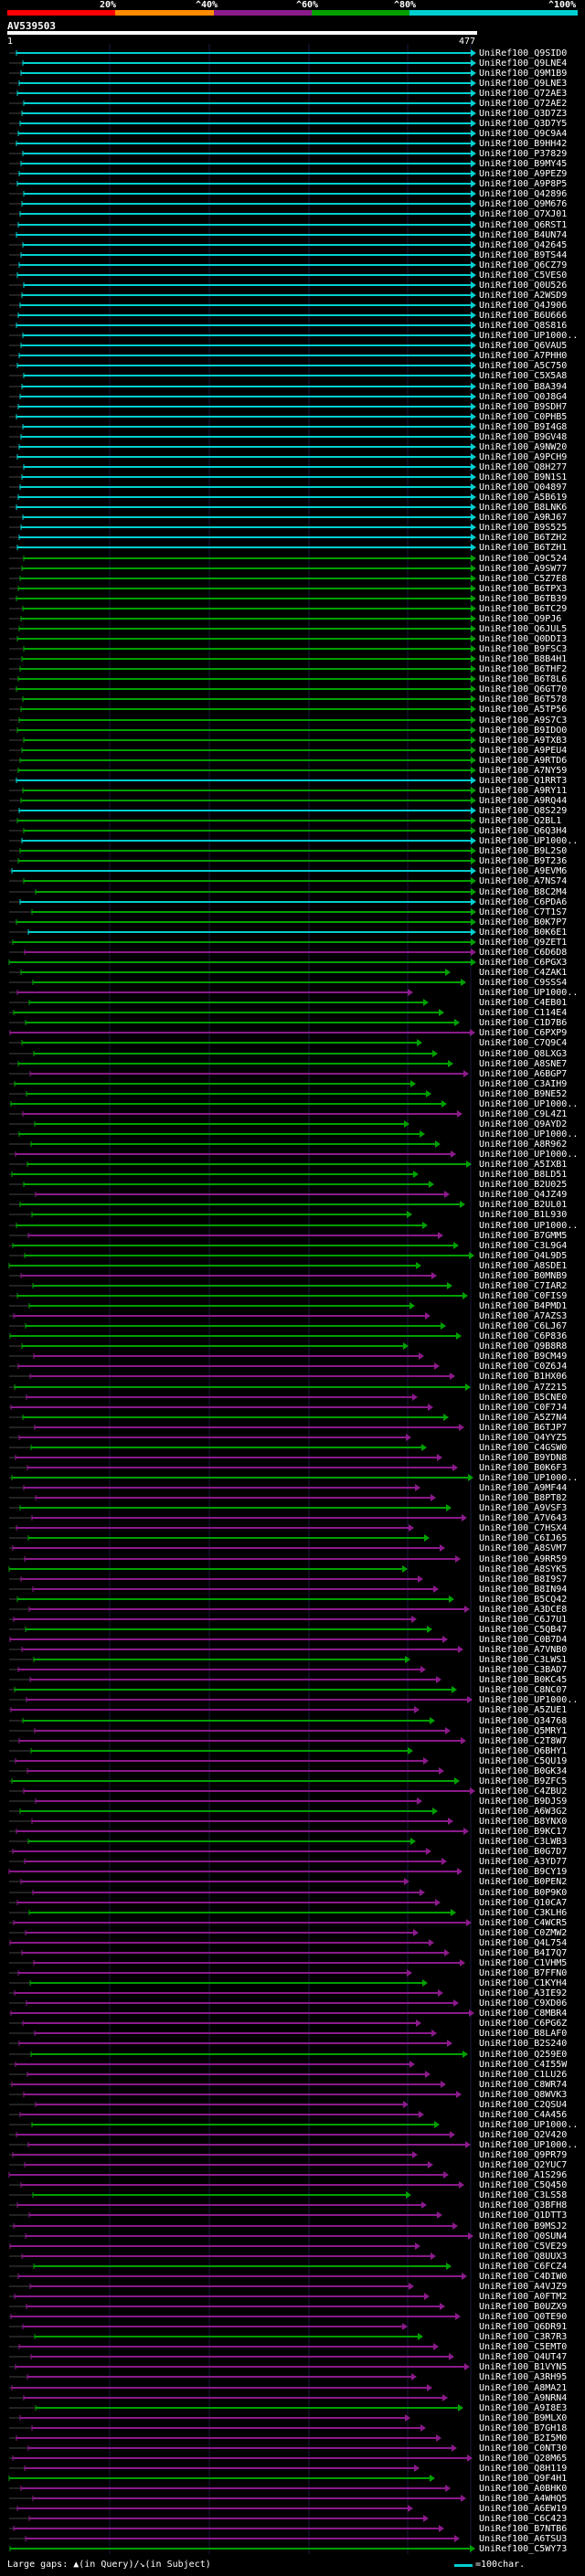  Describe the element at coordinates (523, 892) in the screenshot. I see `hit-label: UniRef100_B8C2M4` at that location.